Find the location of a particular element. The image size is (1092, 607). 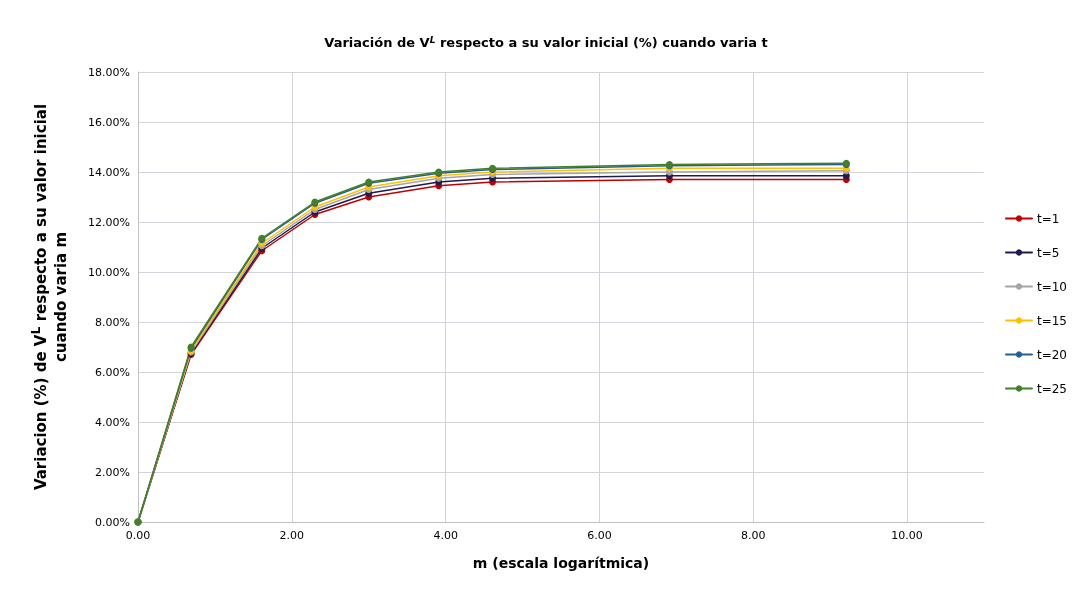

y-tick-label: 16.00% is located at coordinates (109, 122).